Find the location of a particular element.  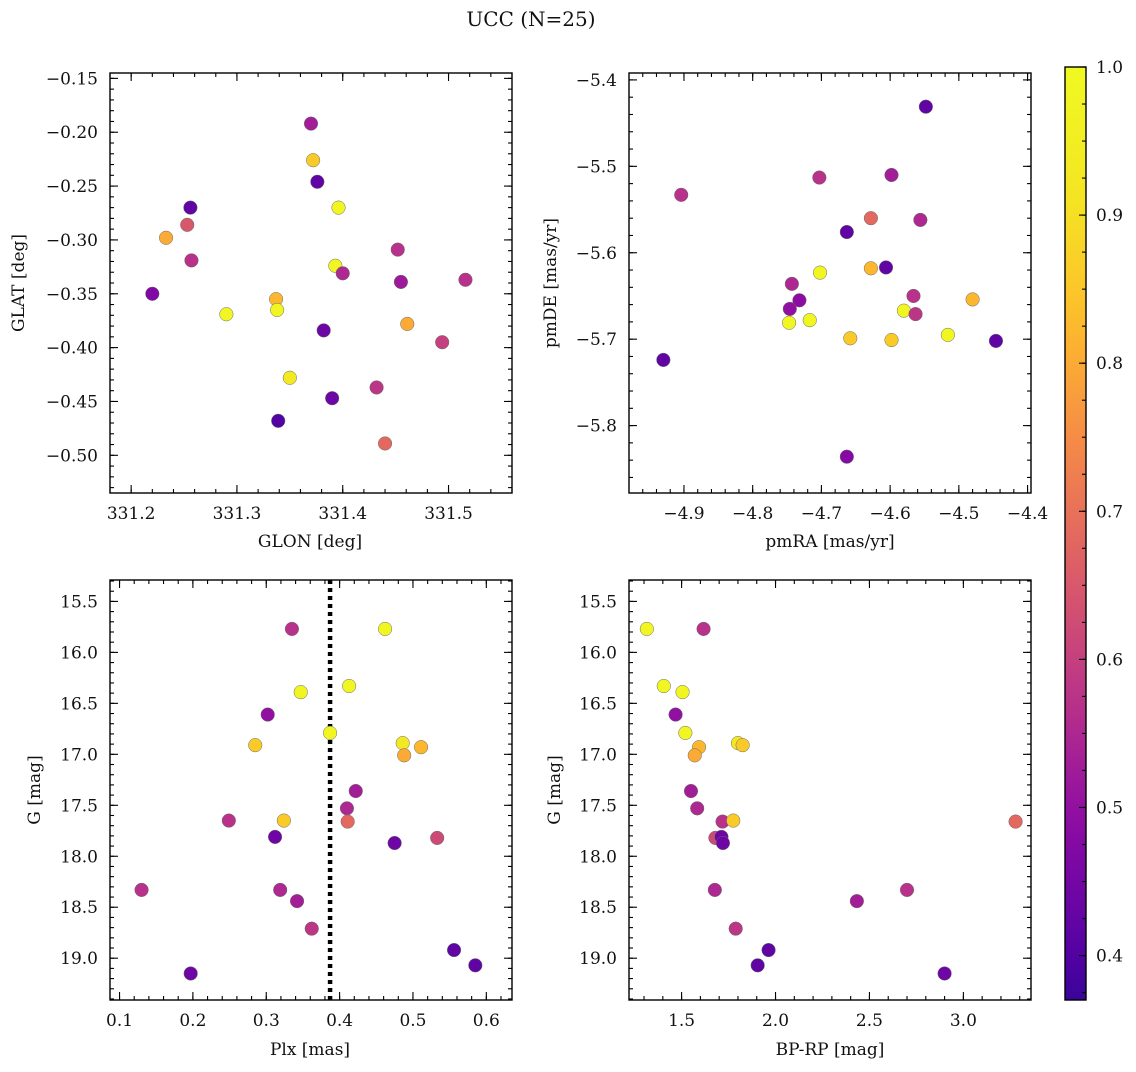

y-tick-label: −5.8 is located at coordinates (596, 427).